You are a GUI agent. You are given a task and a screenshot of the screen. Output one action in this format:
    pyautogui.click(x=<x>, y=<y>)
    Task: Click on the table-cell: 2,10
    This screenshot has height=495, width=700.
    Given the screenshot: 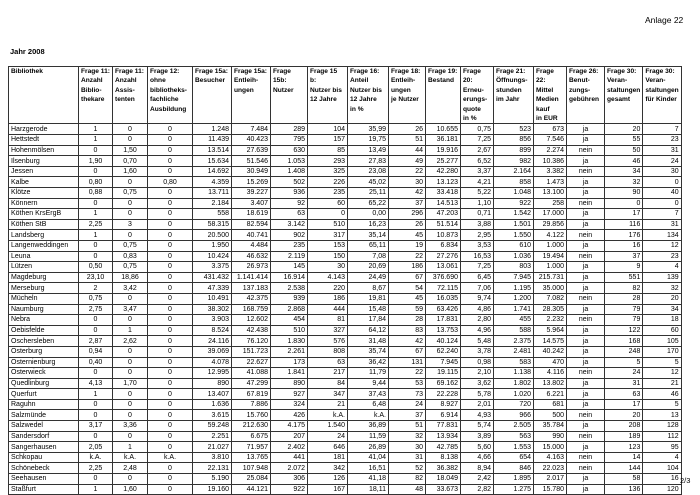 What is the action you would take?
    pyautogui.click(x=477, y=373)
    